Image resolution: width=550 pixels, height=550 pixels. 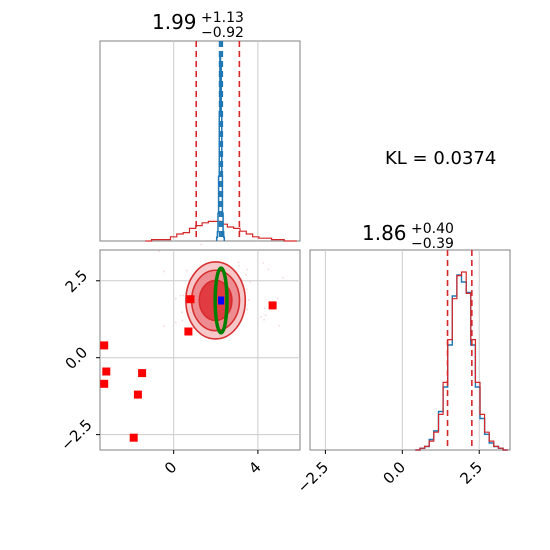 What do you see at coordinates (402, 350) in the screenshot?
I see `panel-right-grid` at bounding box center [402, 350].